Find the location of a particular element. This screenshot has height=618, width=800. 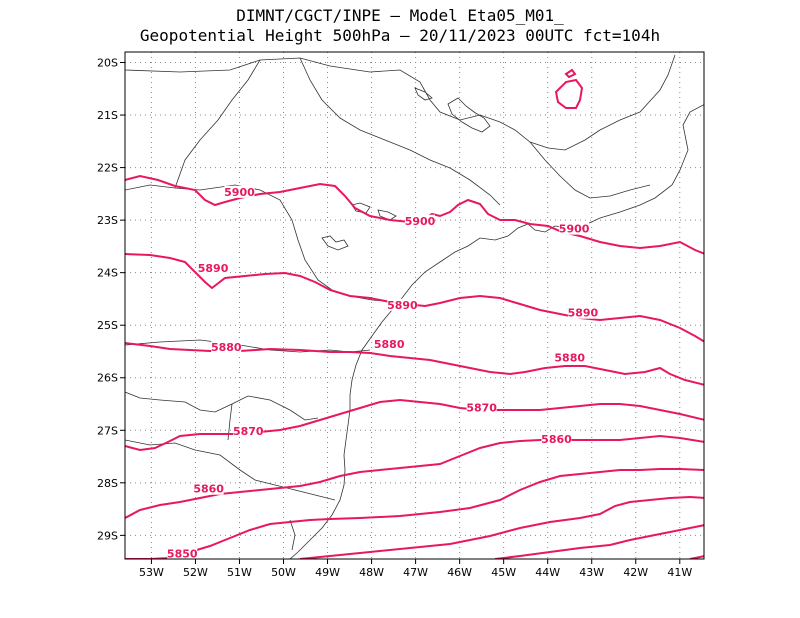

x-tick-label: 52W is located at coordinates (195, 572).